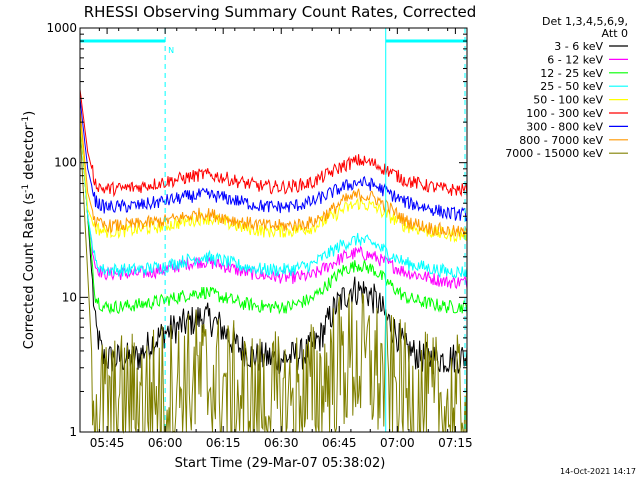  I want to click on x-tick-label-4: 06:45, so click(339, 443).